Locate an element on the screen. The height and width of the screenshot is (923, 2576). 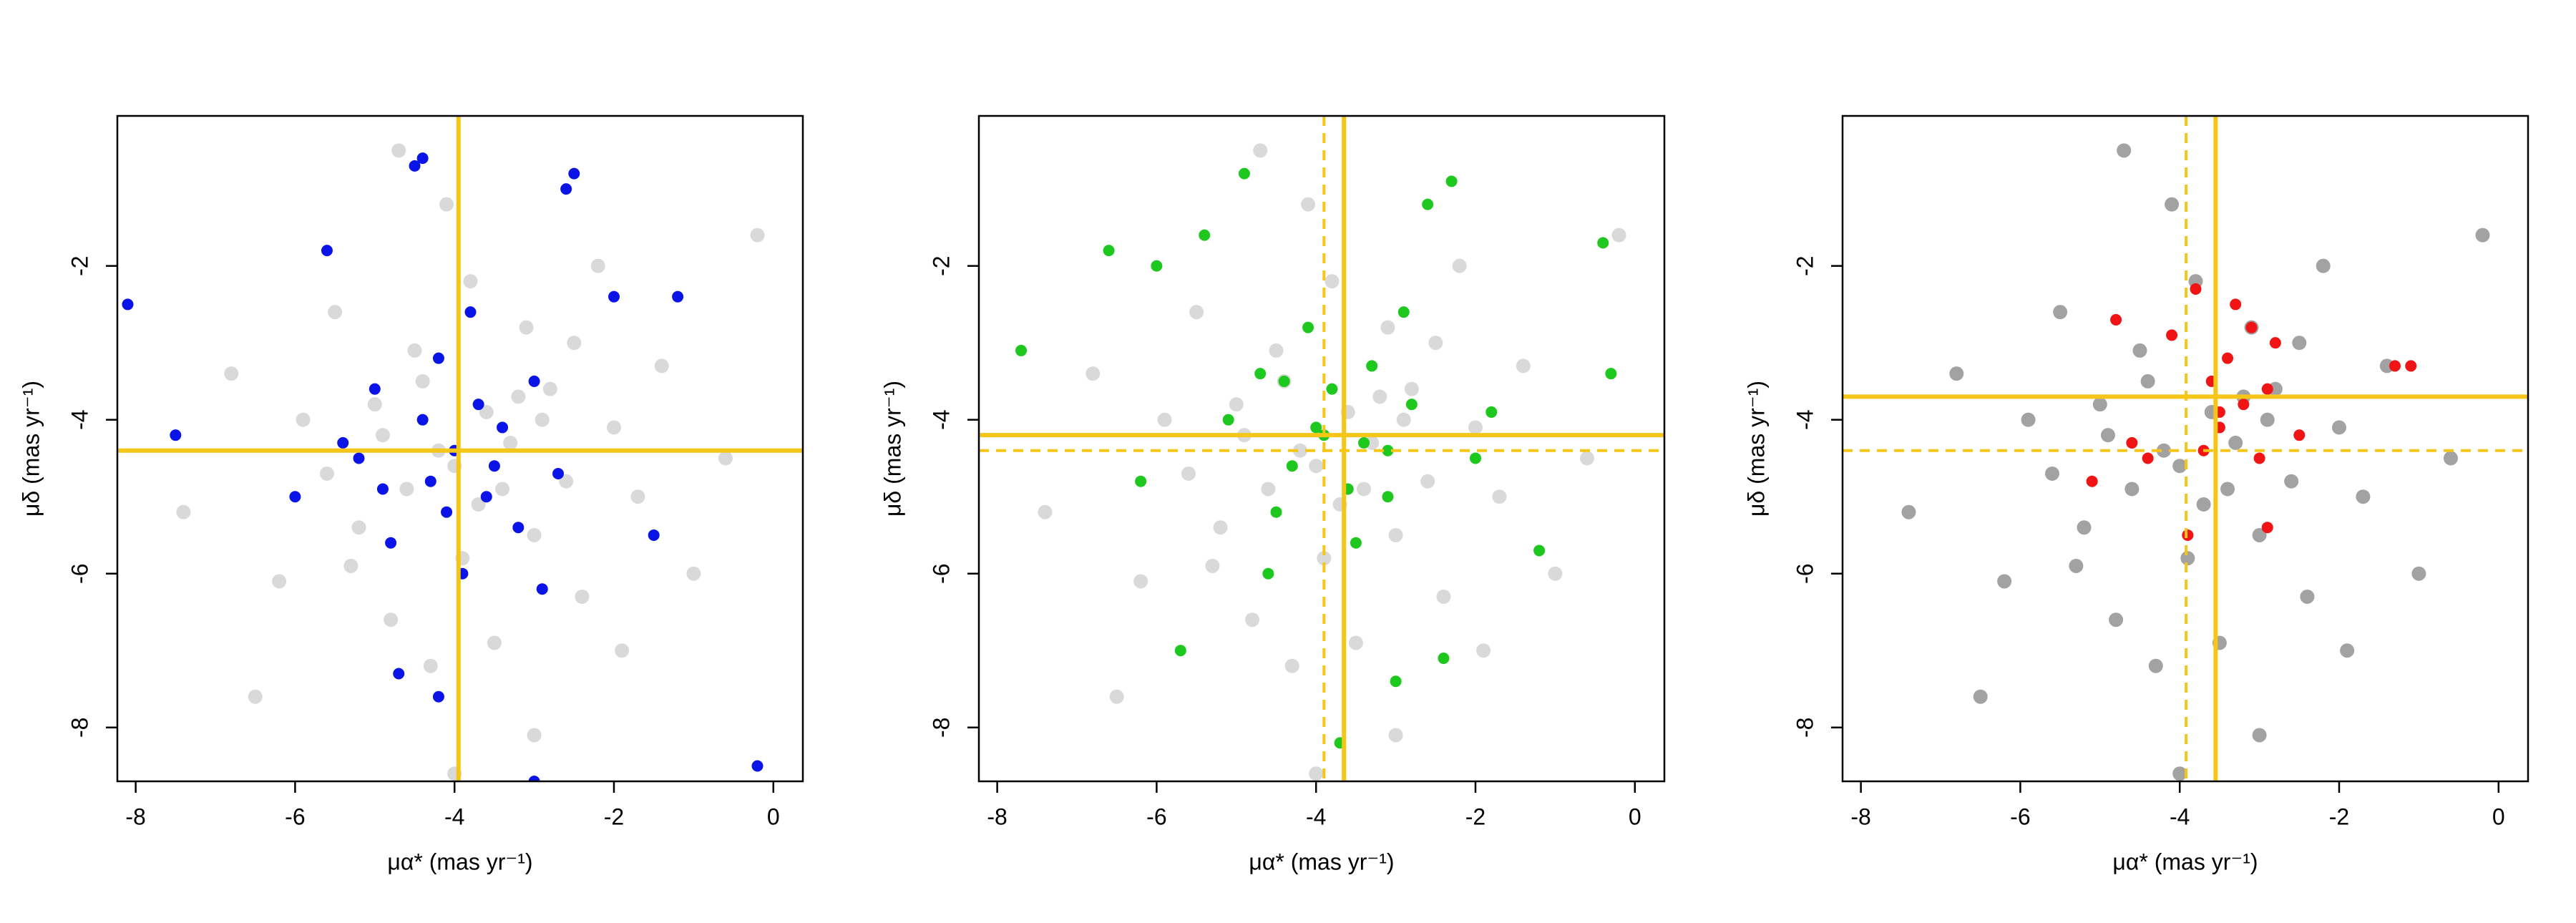
y-axis-label: μδ (mas yr⁻¹) is located at coordinates (31, 449).